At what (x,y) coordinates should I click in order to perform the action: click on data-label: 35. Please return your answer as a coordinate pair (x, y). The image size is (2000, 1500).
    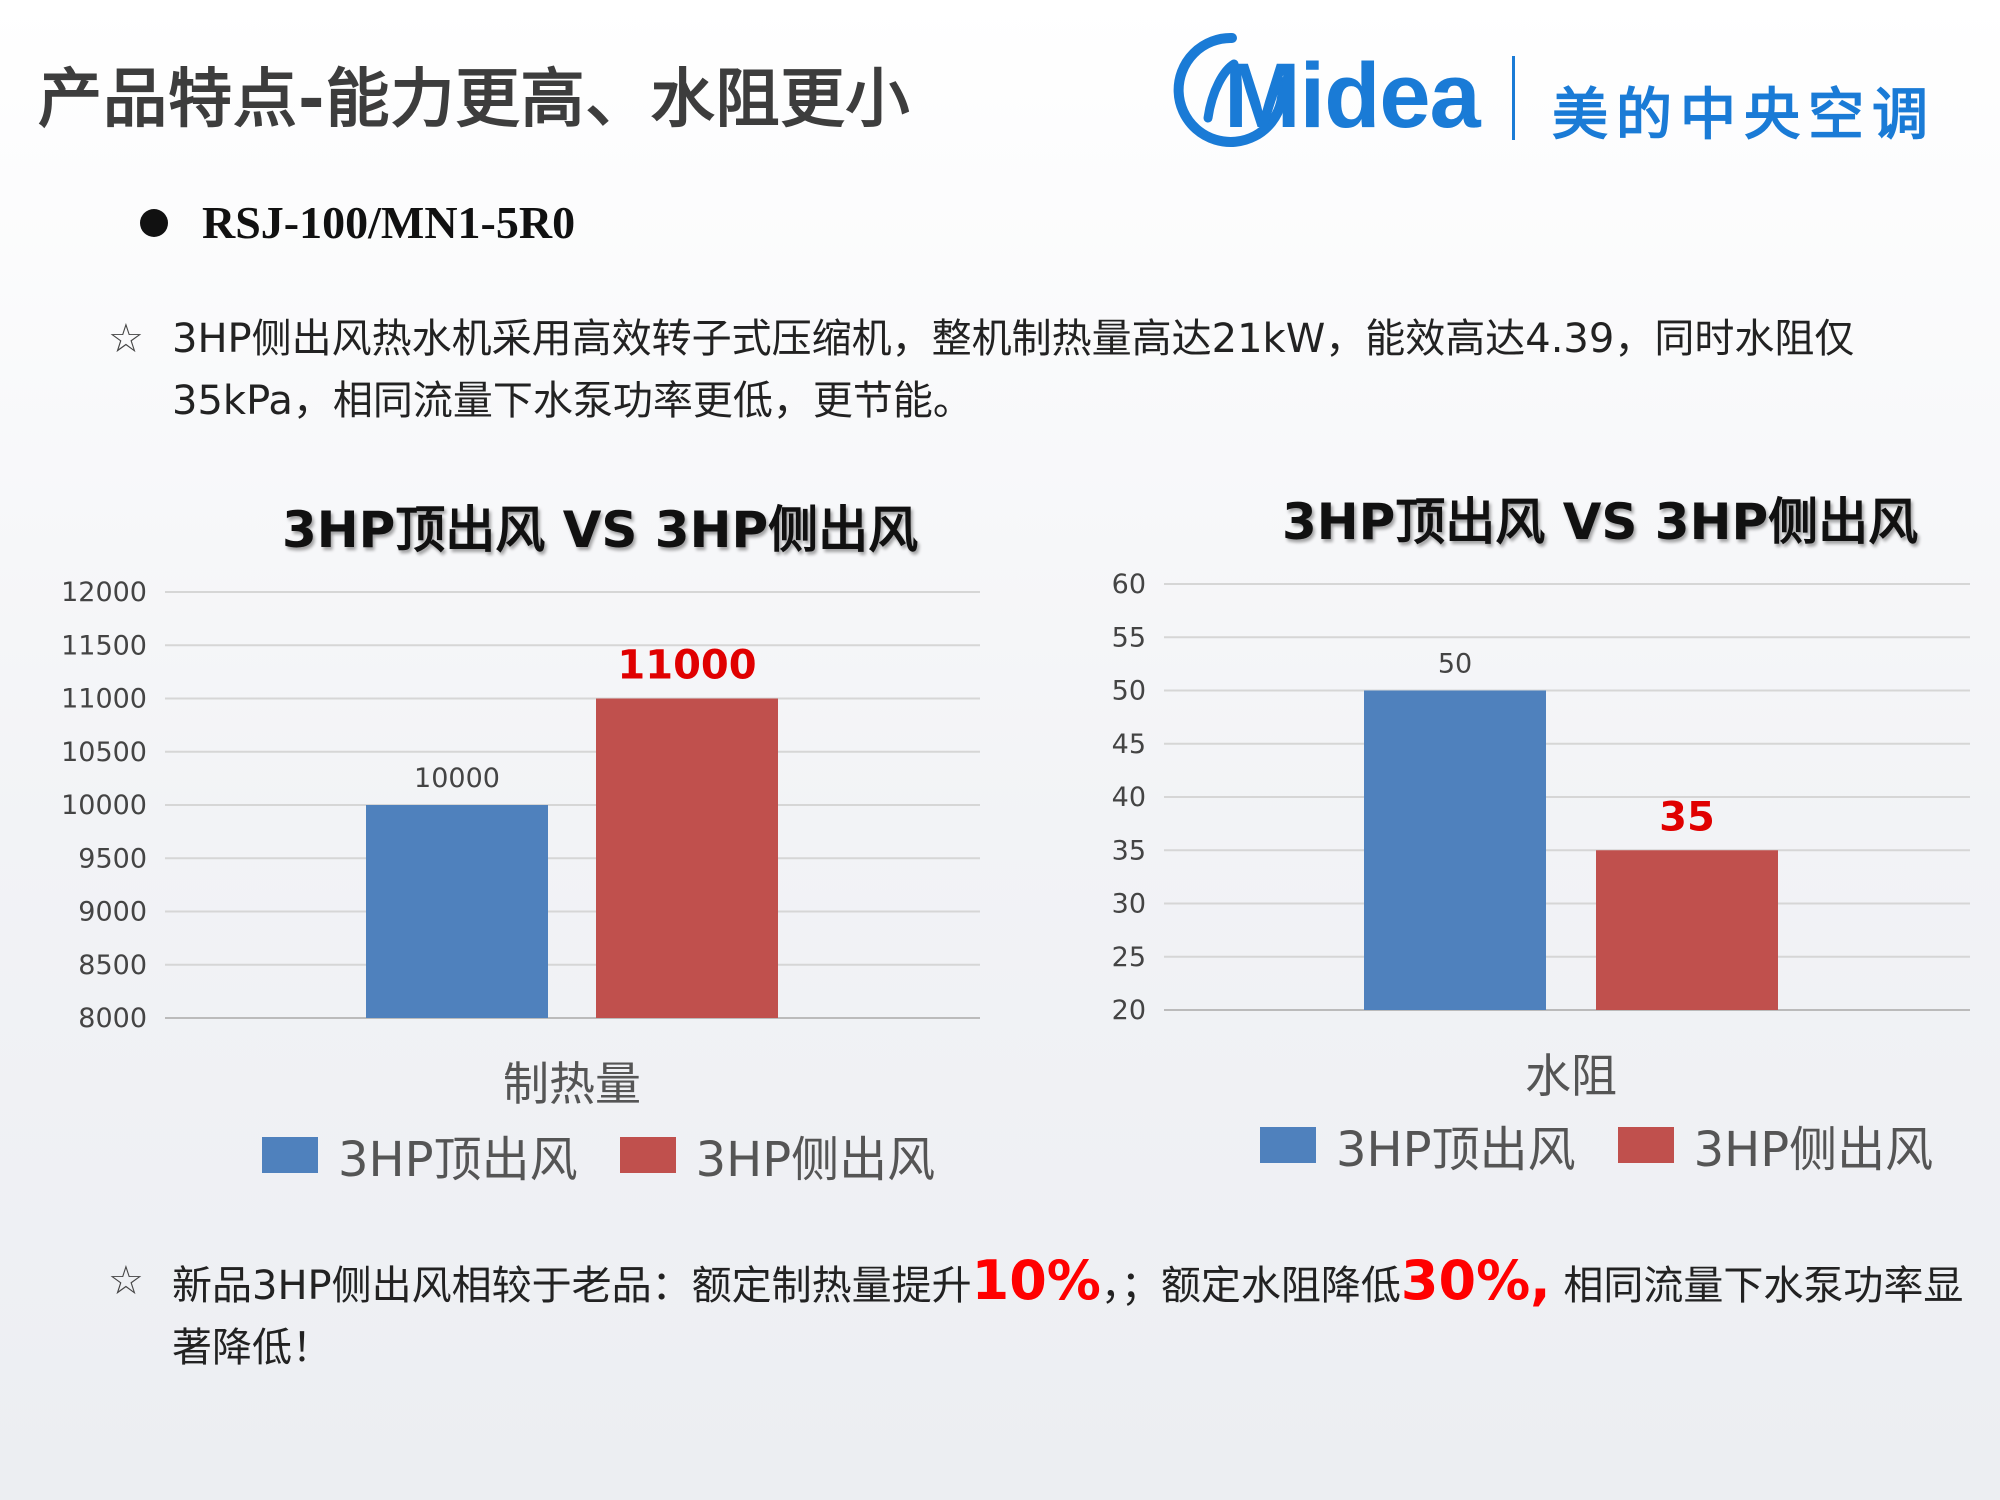
    Looking at the image, I should click on (1687, 817).